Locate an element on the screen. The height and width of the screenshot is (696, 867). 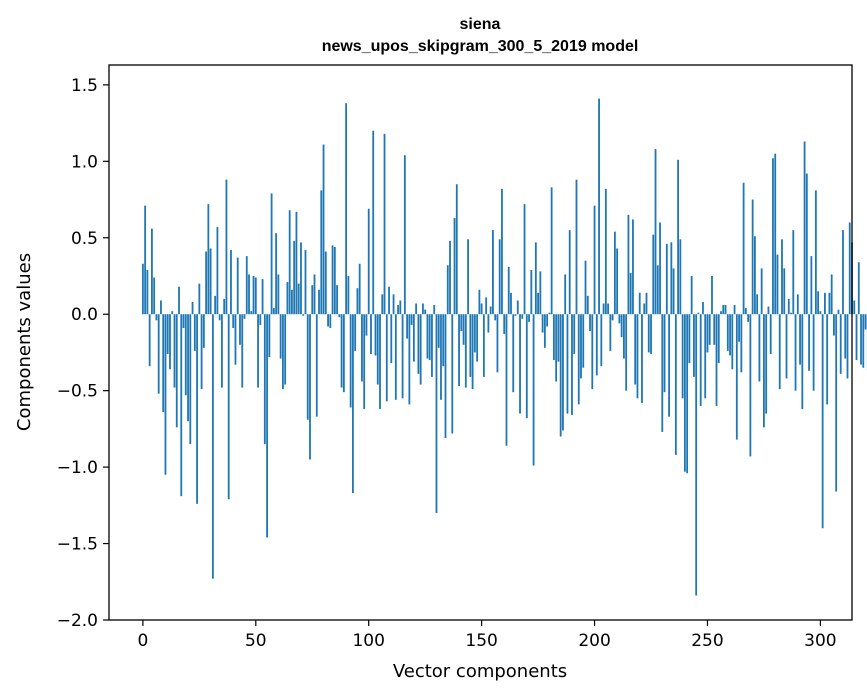
x-tick-label: 100 is located at coordinates (368, 641).